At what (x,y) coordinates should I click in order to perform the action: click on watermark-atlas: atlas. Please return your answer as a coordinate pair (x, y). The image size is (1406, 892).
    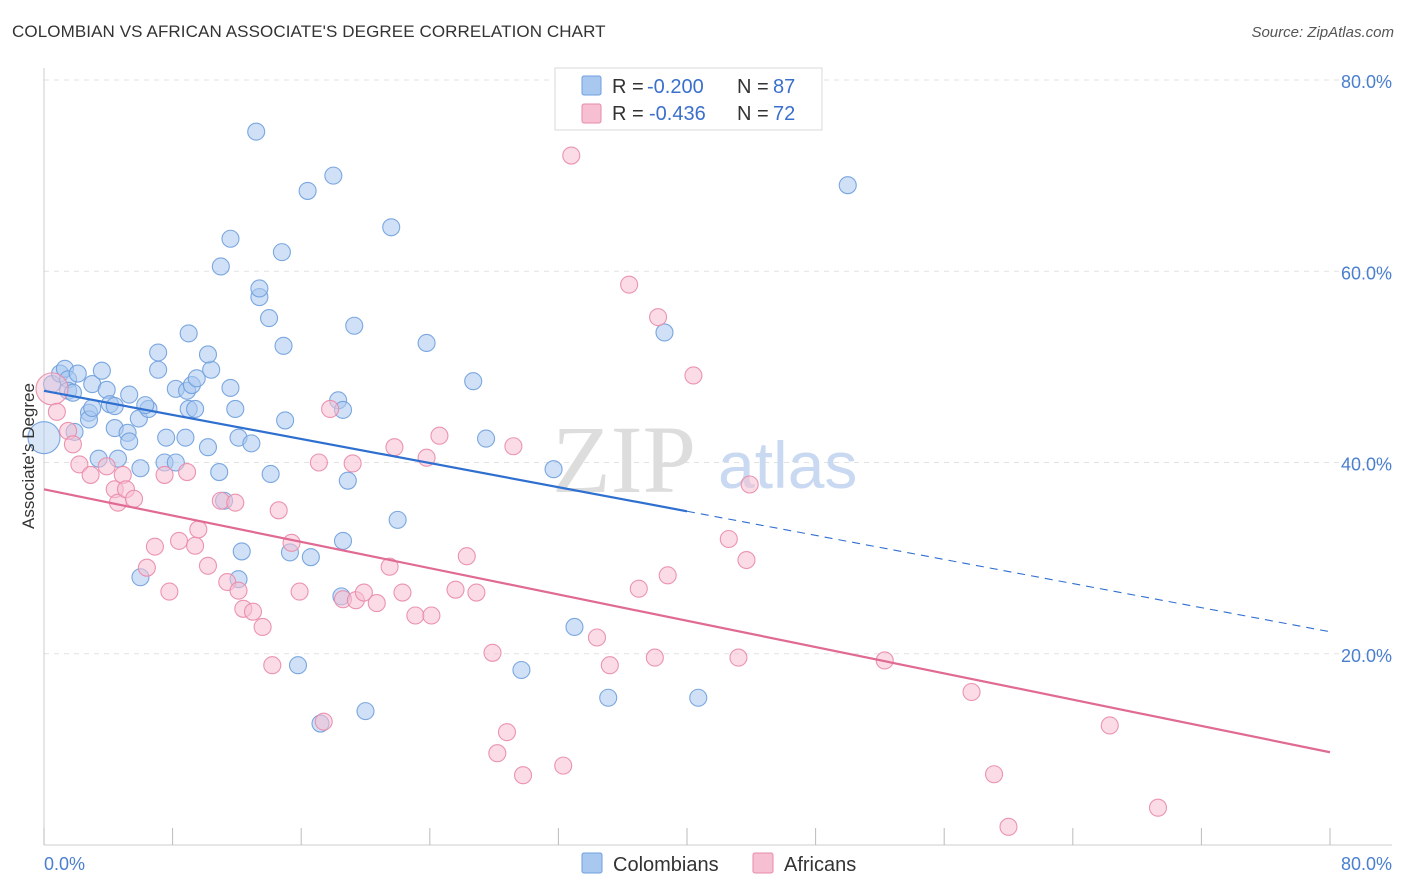
    Looking at the image, I should click on (787, 465).